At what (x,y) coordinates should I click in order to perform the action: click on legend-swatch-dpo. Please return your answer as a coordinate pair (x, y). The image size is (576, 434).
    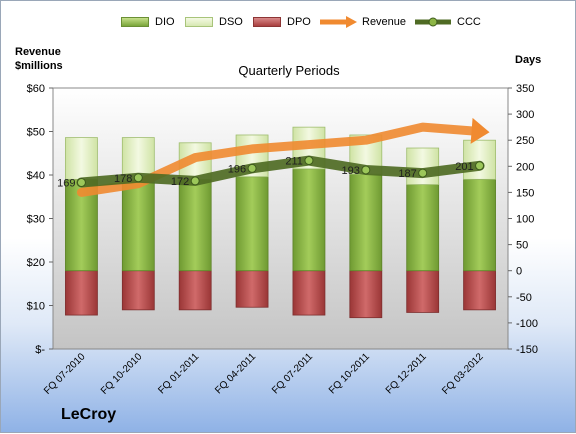
    Looking at the image, I should click on (267, 22).